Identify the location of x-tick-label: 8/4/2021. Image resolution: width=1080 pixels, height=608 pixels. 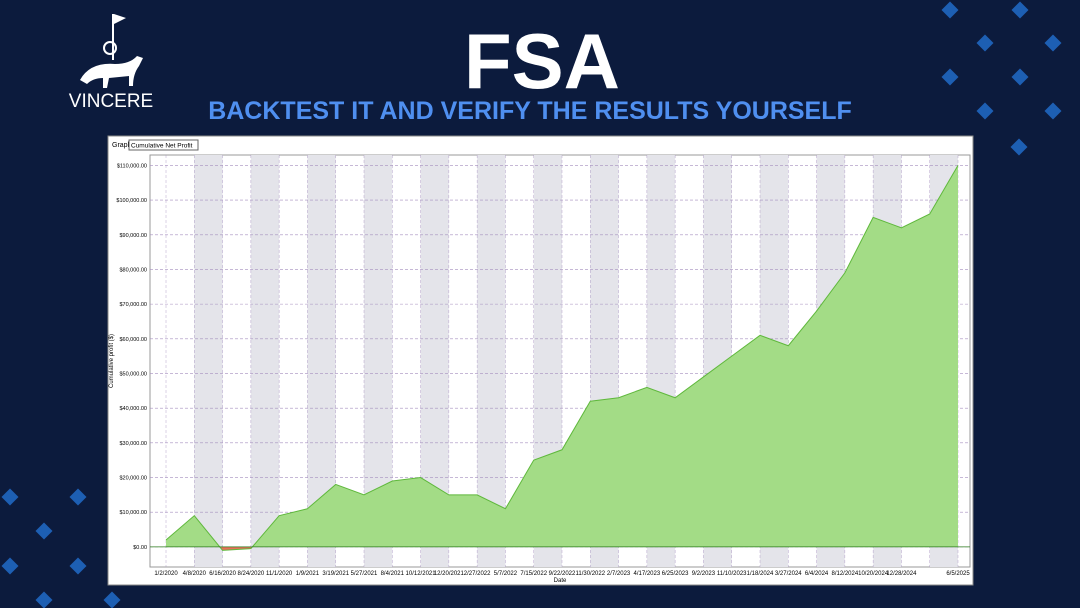
(393, 574).